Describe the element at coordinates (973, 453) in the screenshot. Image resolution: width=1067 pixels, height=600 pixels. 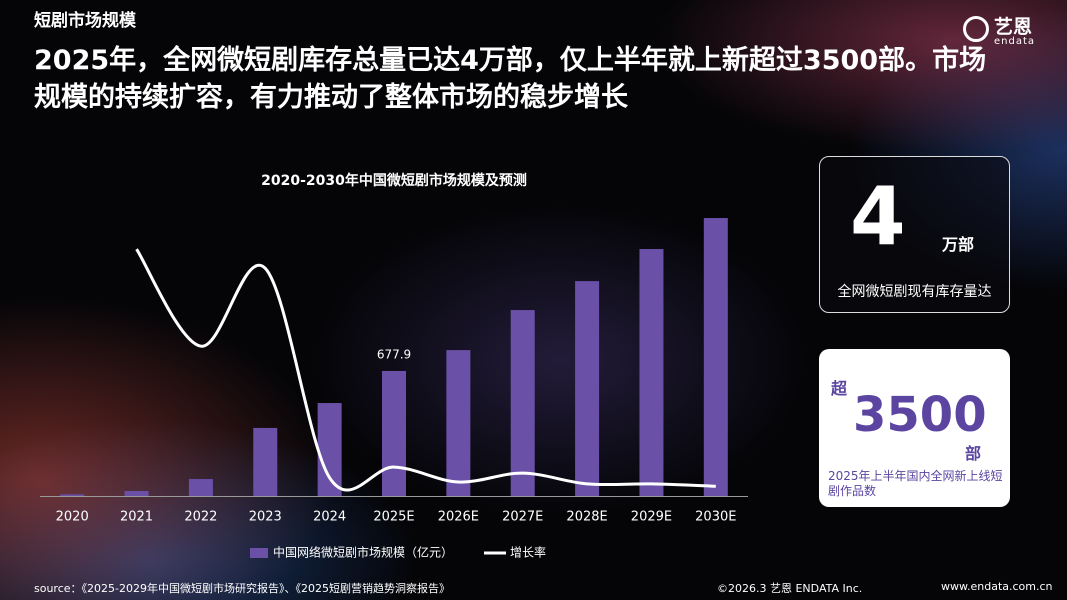
I see `card-unit: 部` at that location.